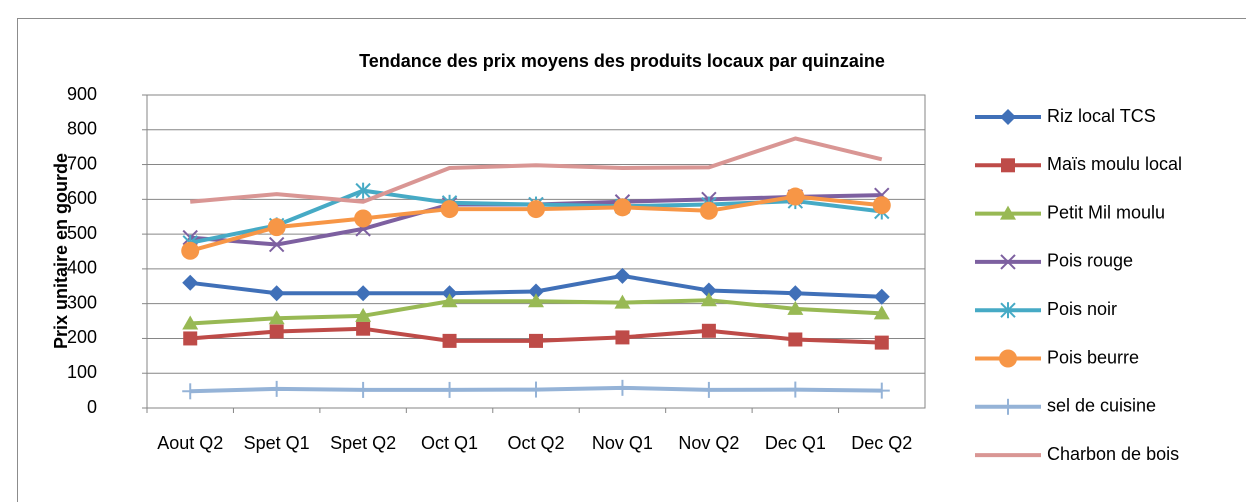  What do you see at coordinates (1101, 116) in the screenshot?
I see `legend-label: Riz local TCS` at bounding box center [1101, 116].